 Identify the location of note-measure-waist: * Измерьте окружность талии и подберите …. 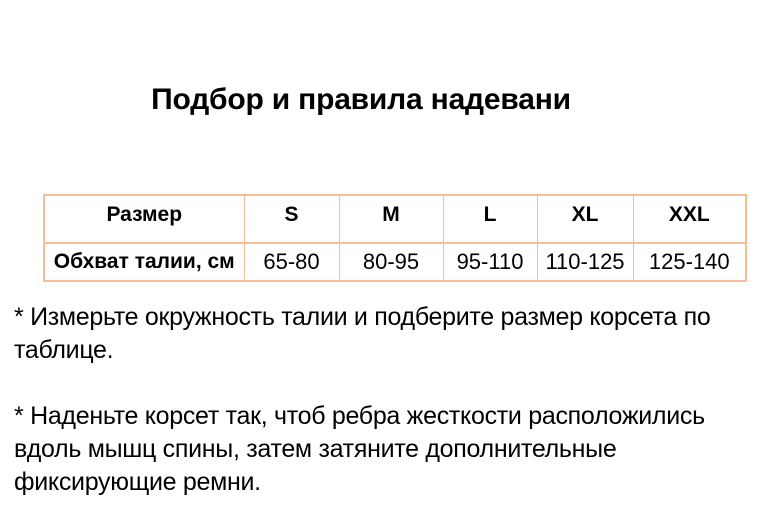
(388, 334).